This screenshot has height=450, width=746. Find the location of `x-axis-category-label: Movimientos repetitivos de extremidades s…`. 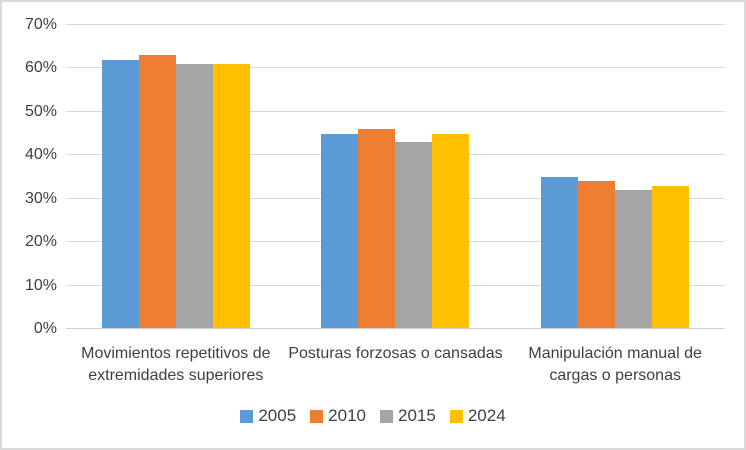

x-axis-category-label: Movimientos repetitivos de extremidades s… is located at coordinates (176, 364).